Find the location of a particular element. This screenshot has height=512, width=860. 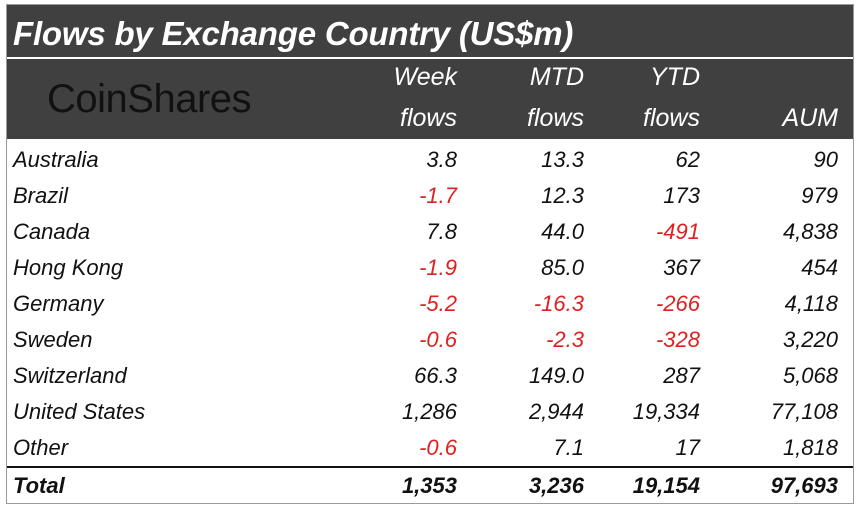

mtd-flows: -2.3 is located at coordinates (565, 339).